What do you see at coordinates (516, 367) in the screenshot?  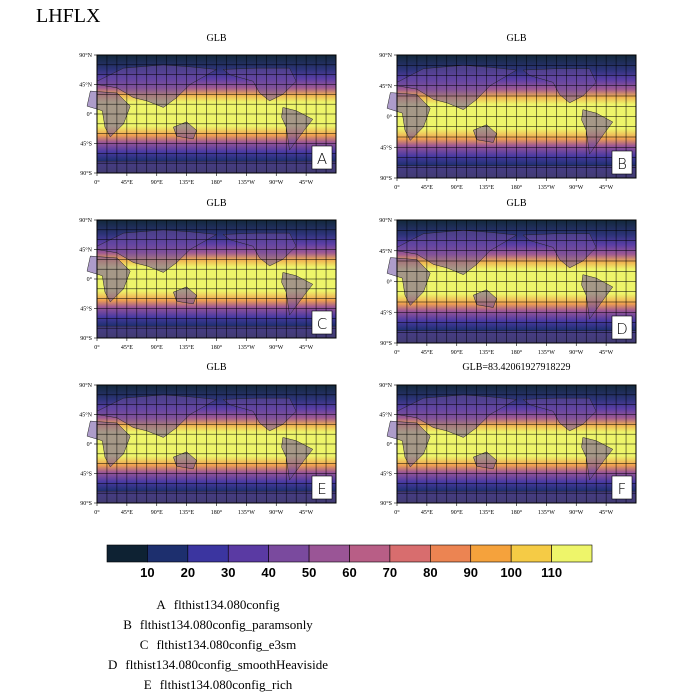 I see `panel-title: GLB=83.42061927918229` at bounding box center [516, 367].